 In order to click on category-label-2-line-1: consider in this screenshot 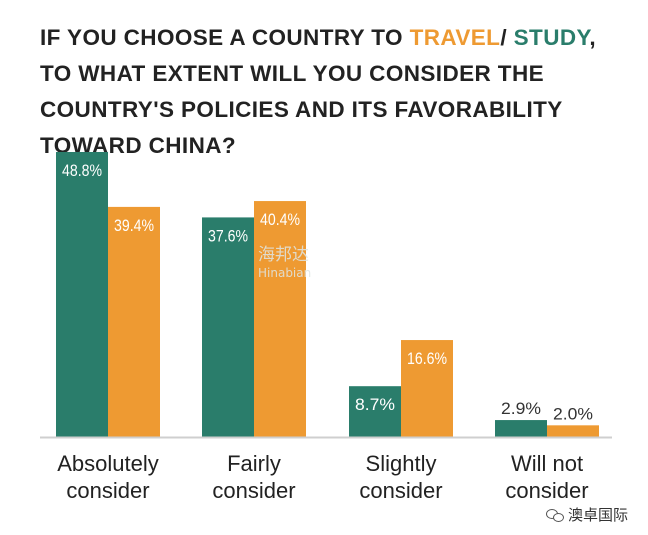, I will do `click(400, 490)`.